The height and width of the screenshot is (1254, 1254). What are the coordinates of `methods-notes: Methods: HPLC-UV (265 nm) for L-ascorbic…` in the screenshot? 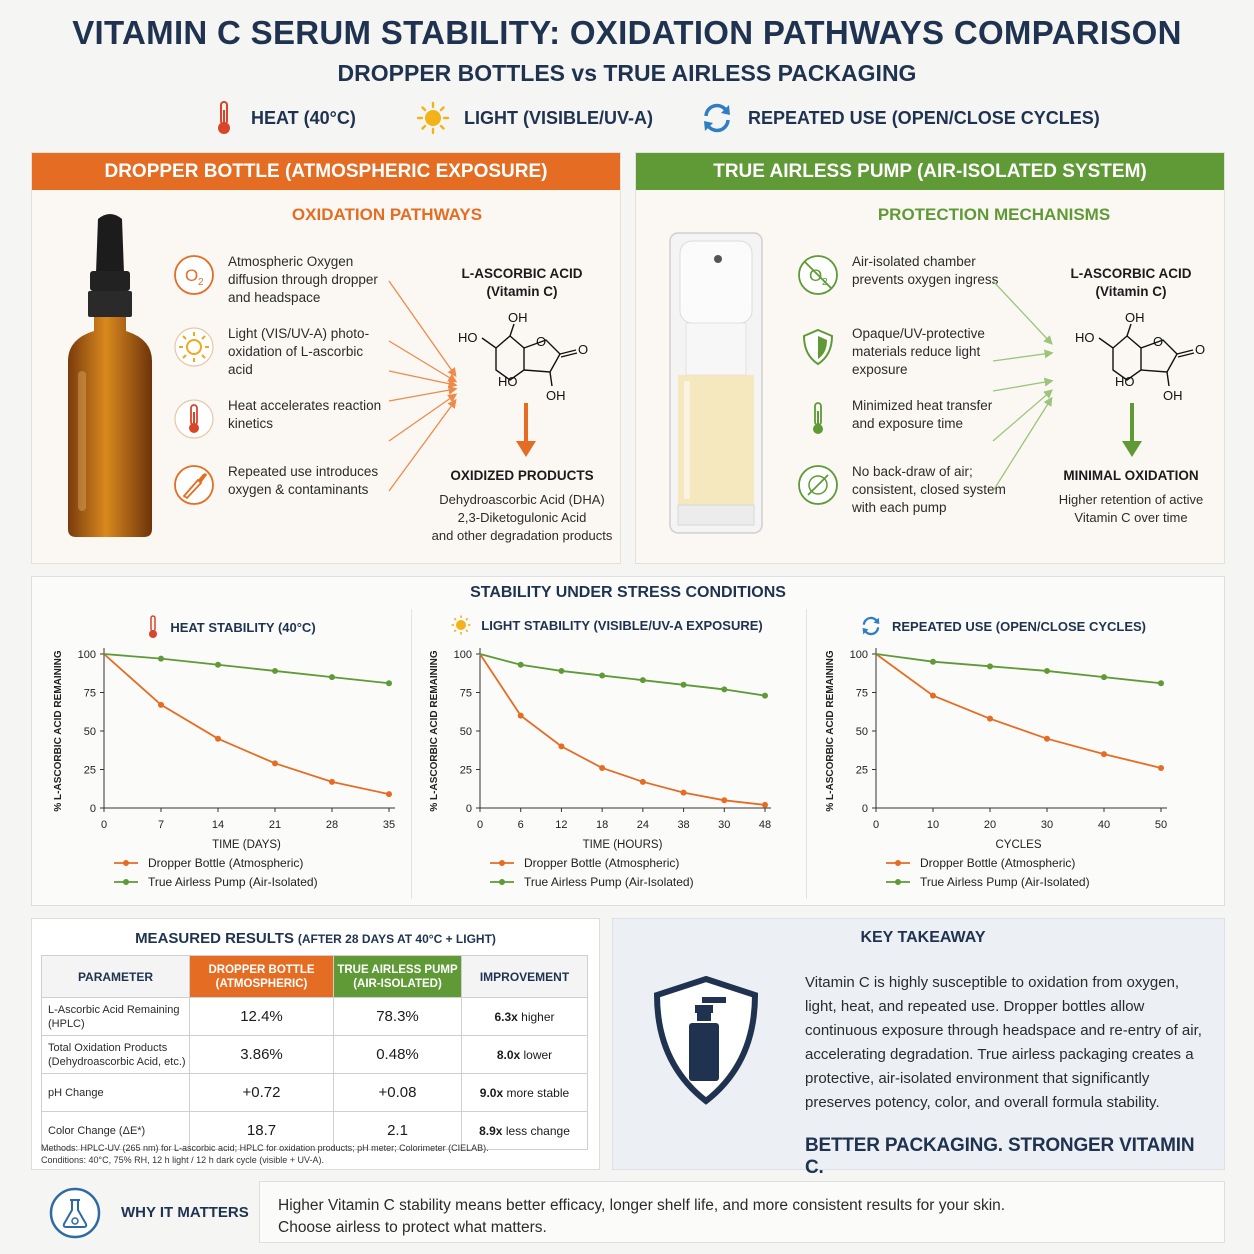 It's located at (317, 1154).